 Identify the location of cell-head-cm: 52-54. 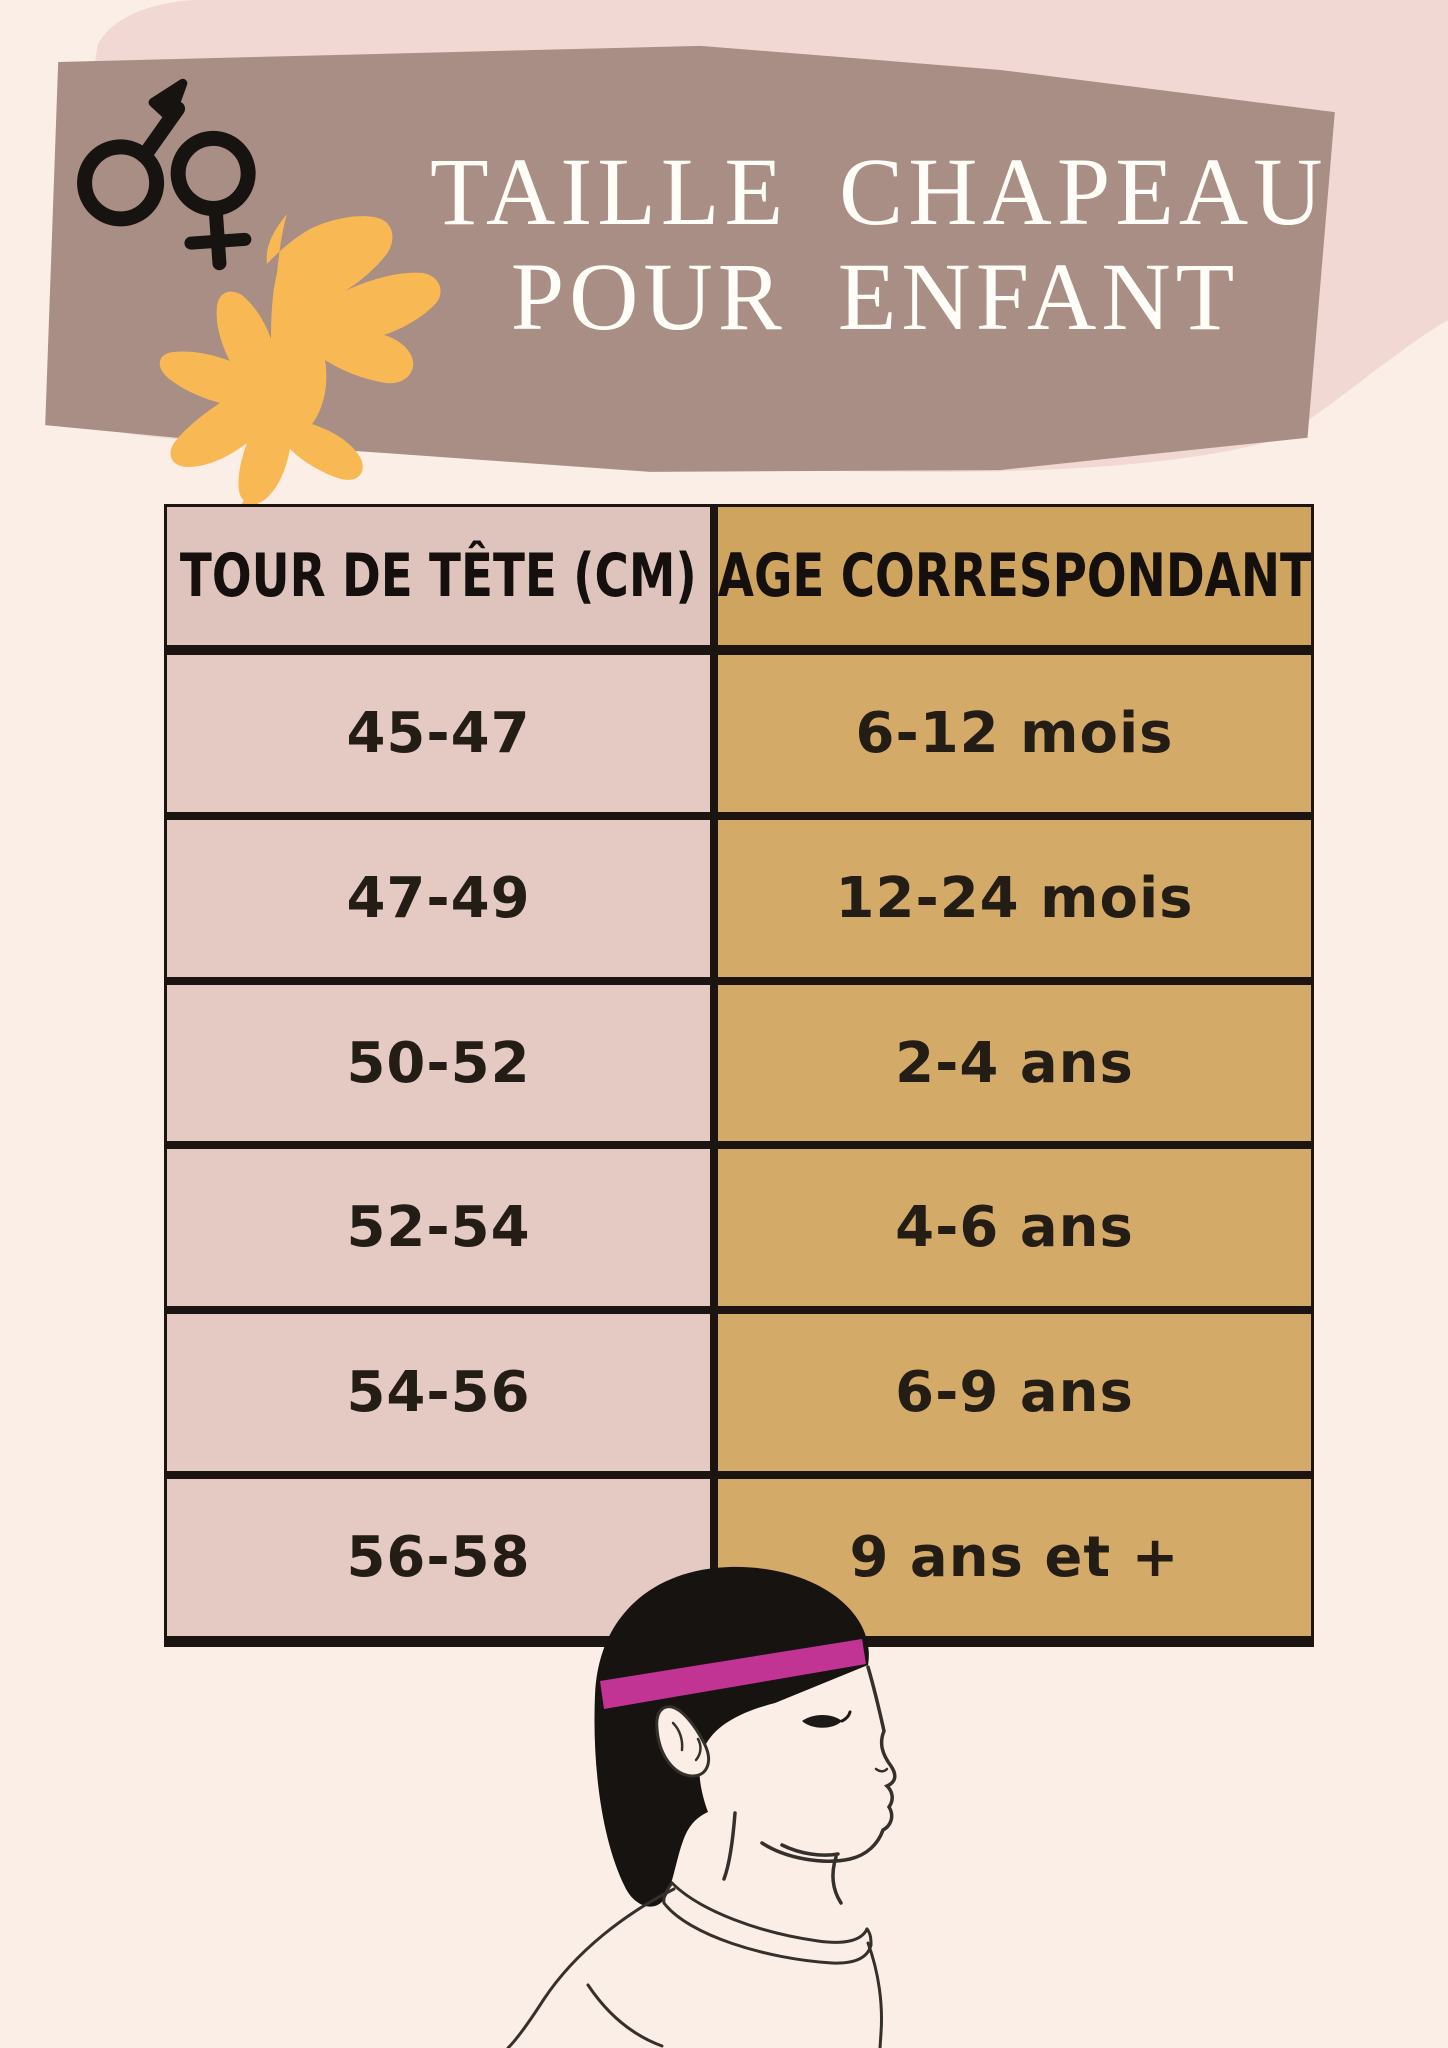
(442, 1228).